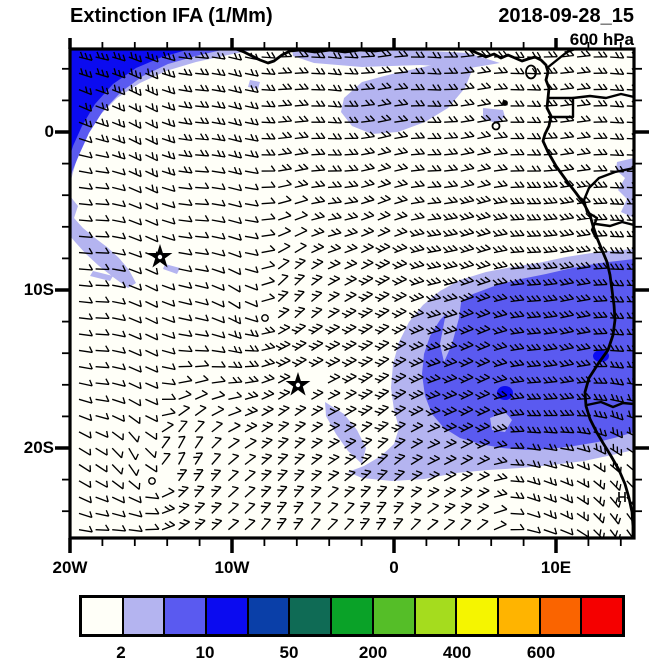 This screenshot has width=650, height=667. What do you see at coordinates (38, 447) in the screenshot?
I see `y-axis-tick-label: 20S` at bounding box center [38, 447].